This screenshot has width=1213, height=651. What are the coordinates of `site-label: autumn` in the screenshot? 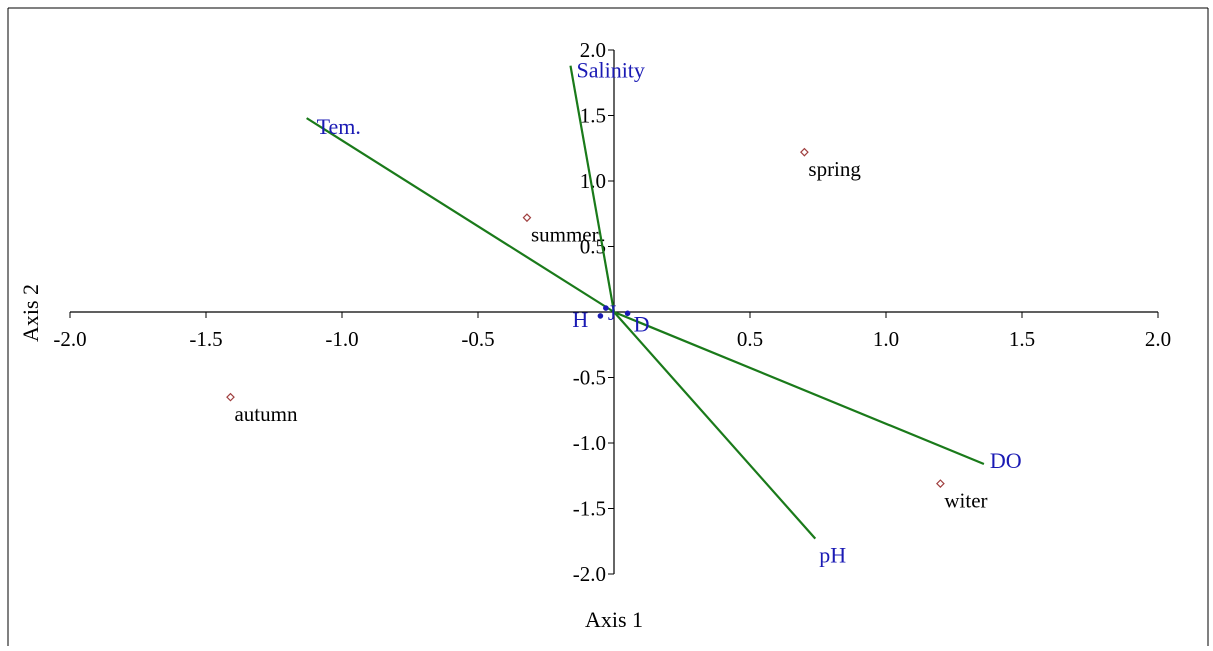 It's located at (265, 414).